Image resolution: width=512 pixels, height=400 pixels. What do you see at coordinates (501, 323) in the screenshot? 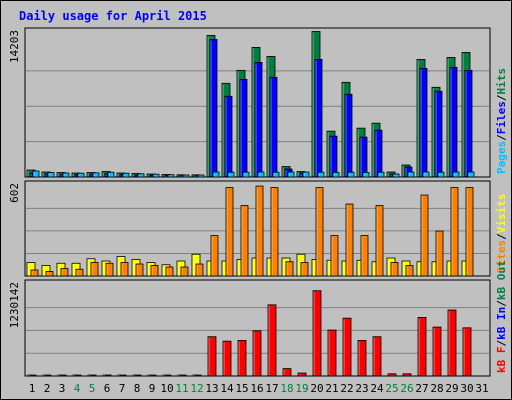
I see `legend-entry-kb-in: kB In` at bounding box center [501, 323].